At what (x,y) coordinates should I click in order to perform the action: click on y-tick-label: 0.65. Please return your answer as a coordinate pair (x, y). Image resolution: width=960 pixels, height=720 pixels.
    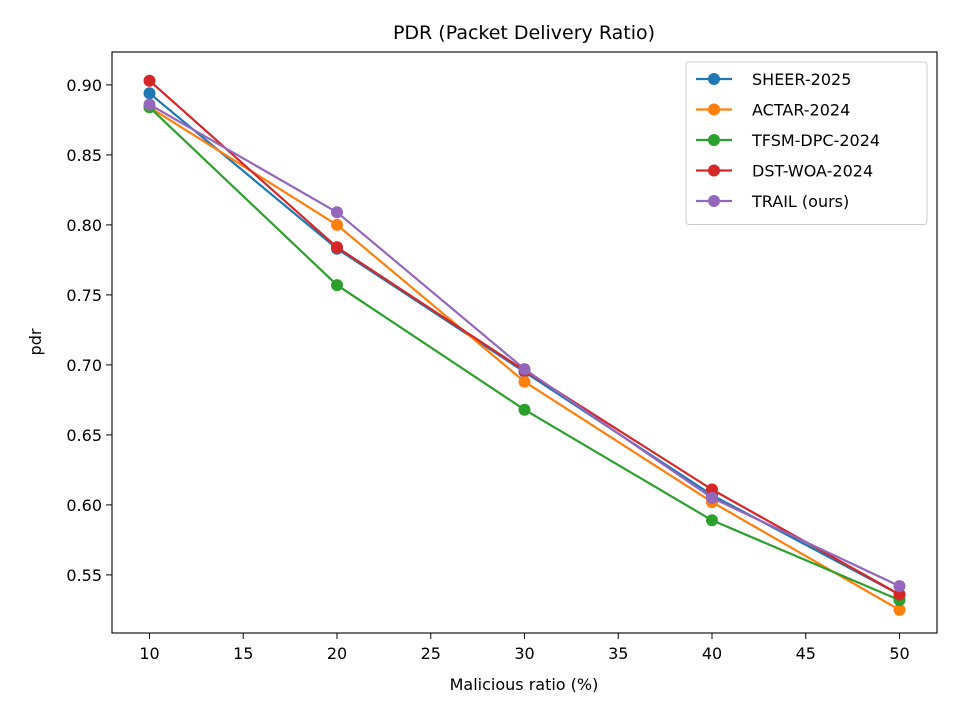
    Looking at the image, I should click on (84, 435).